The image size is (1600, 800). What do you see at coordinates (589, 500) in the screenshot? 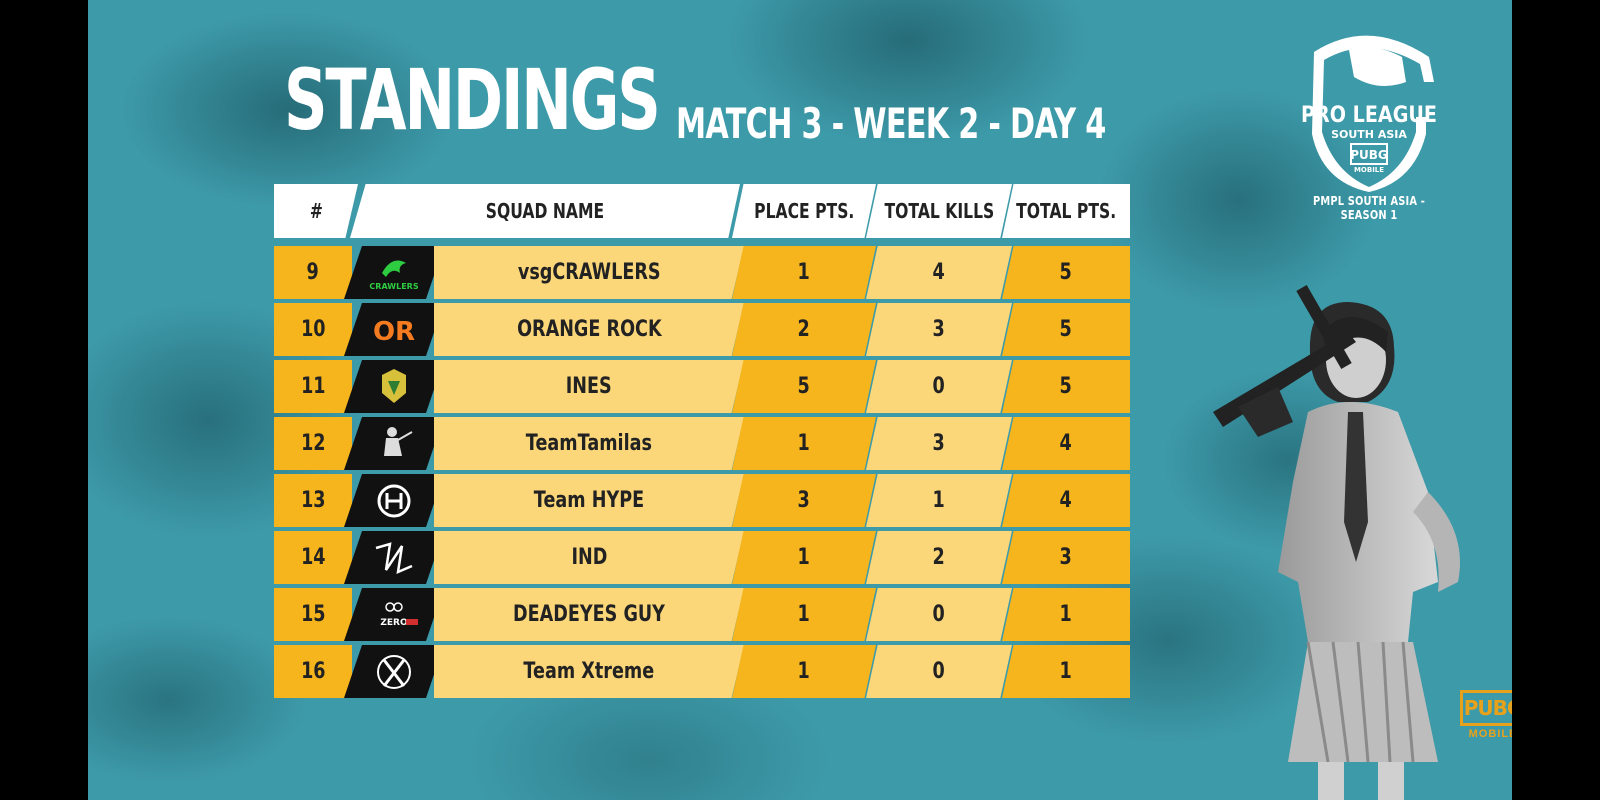
I see `squad-name-cell: Team HYPE` at bounding box center [589, 500].